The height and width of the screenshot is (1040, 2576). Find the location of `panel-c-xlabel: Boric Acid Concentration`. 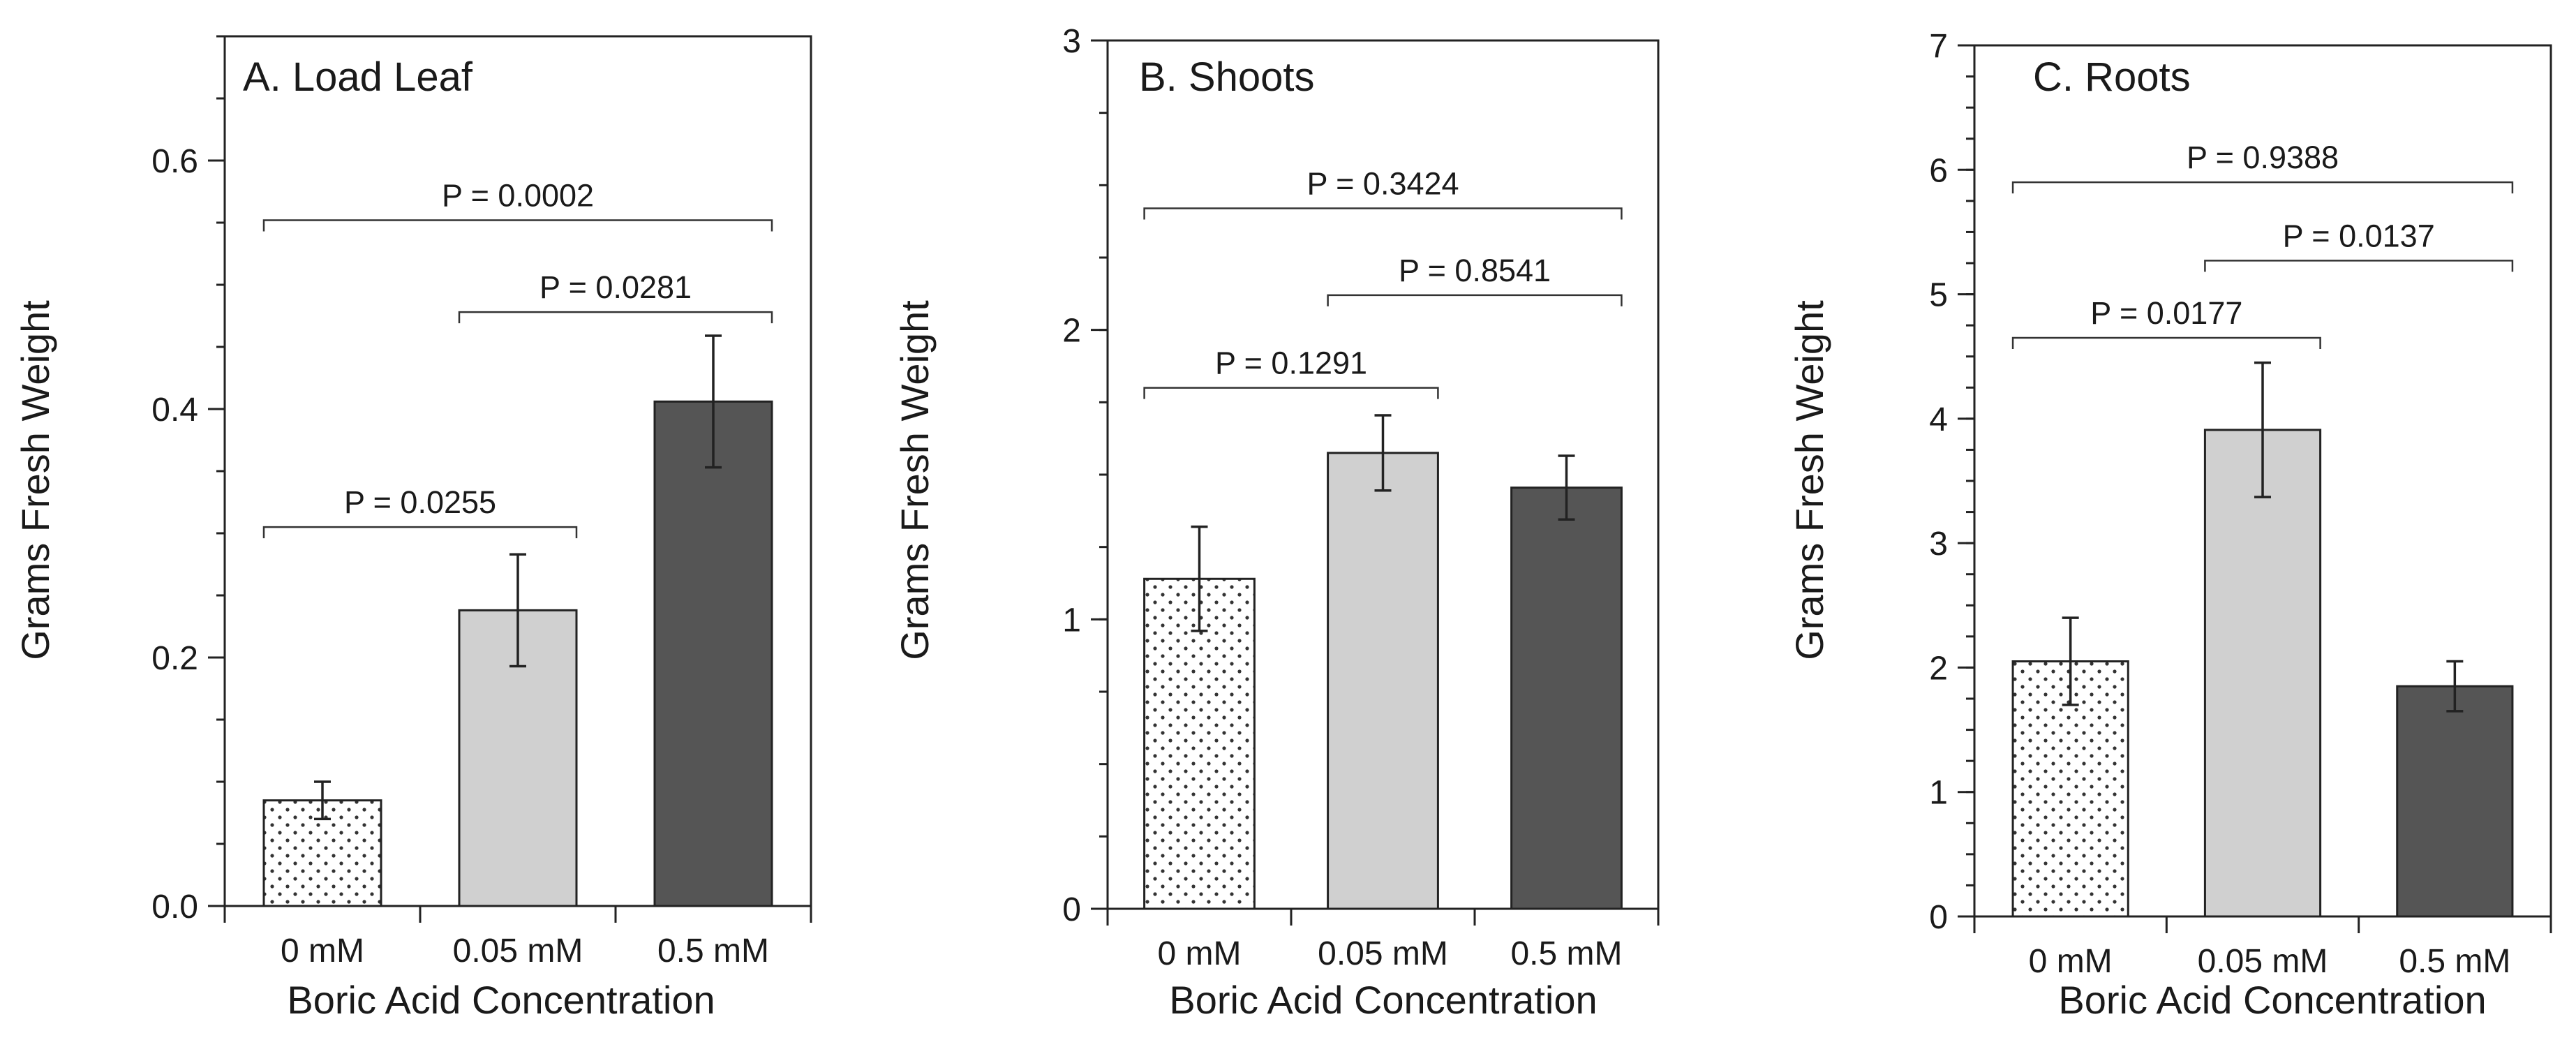

panel-c-xlabel: Boric Acid Concentration is located at coordinates (2272, 1000).